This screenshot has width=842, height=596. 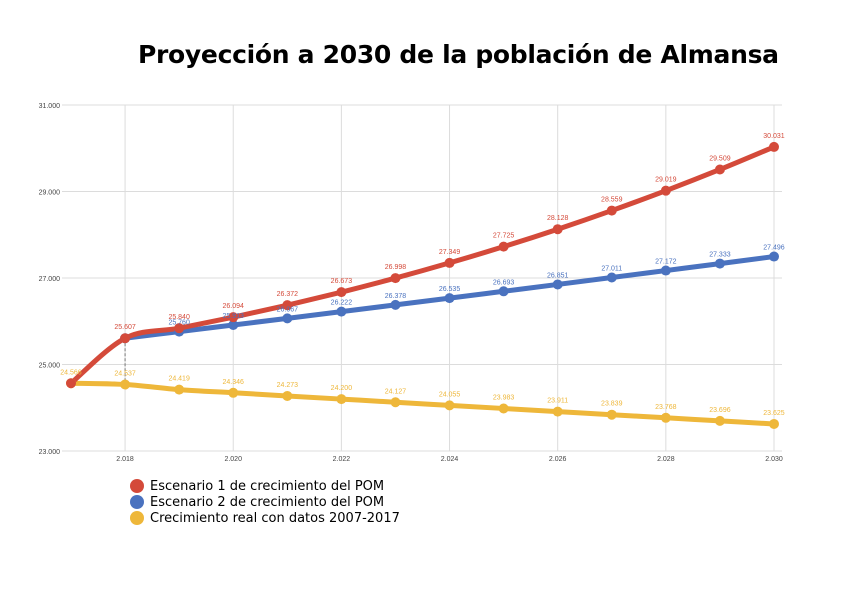 What do you see at coordinates (611, 269) in the screenshot?
I see `data-label-scenario-2: 27.011` at bounding box center [611, 269].